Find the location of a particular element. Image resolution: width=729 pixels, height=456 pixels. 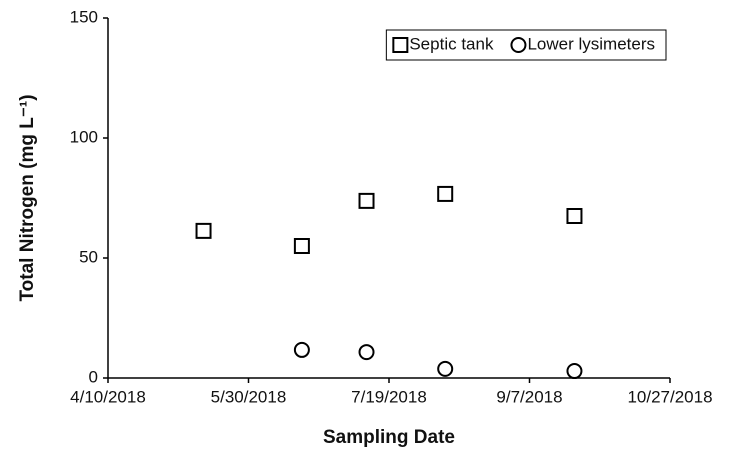

x-tick-label: 5/30/2018 is located at coordinates (249, 396).